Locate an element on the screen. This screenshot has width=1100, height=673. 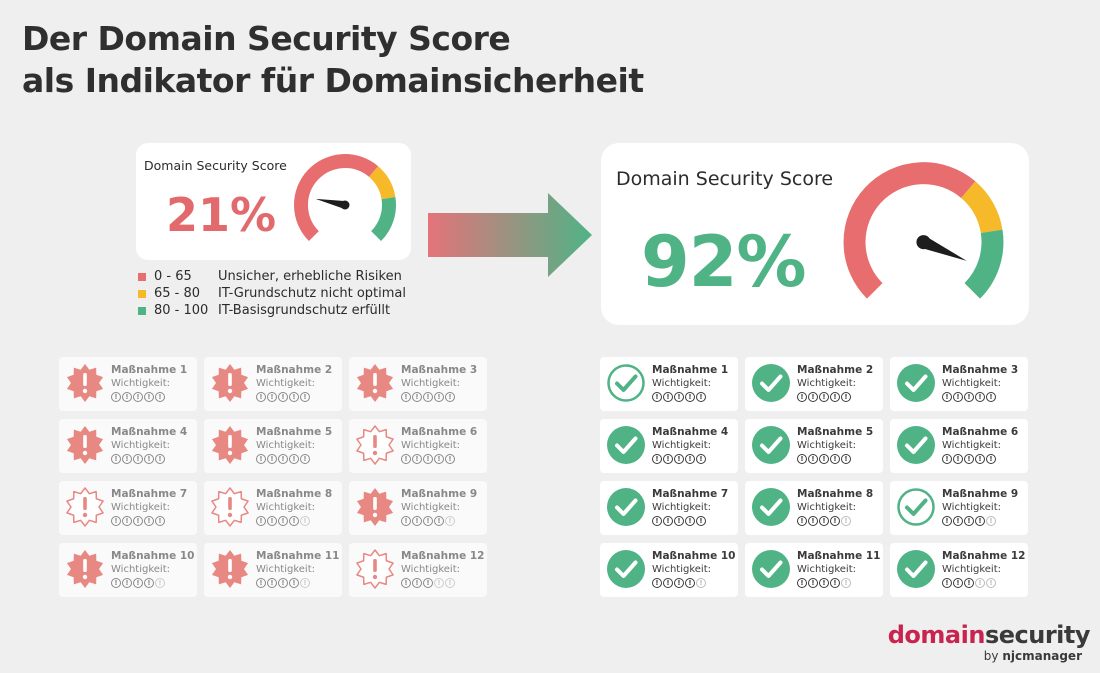
measure-name: Maßnahme 11 is located at coordinates (839, 556).